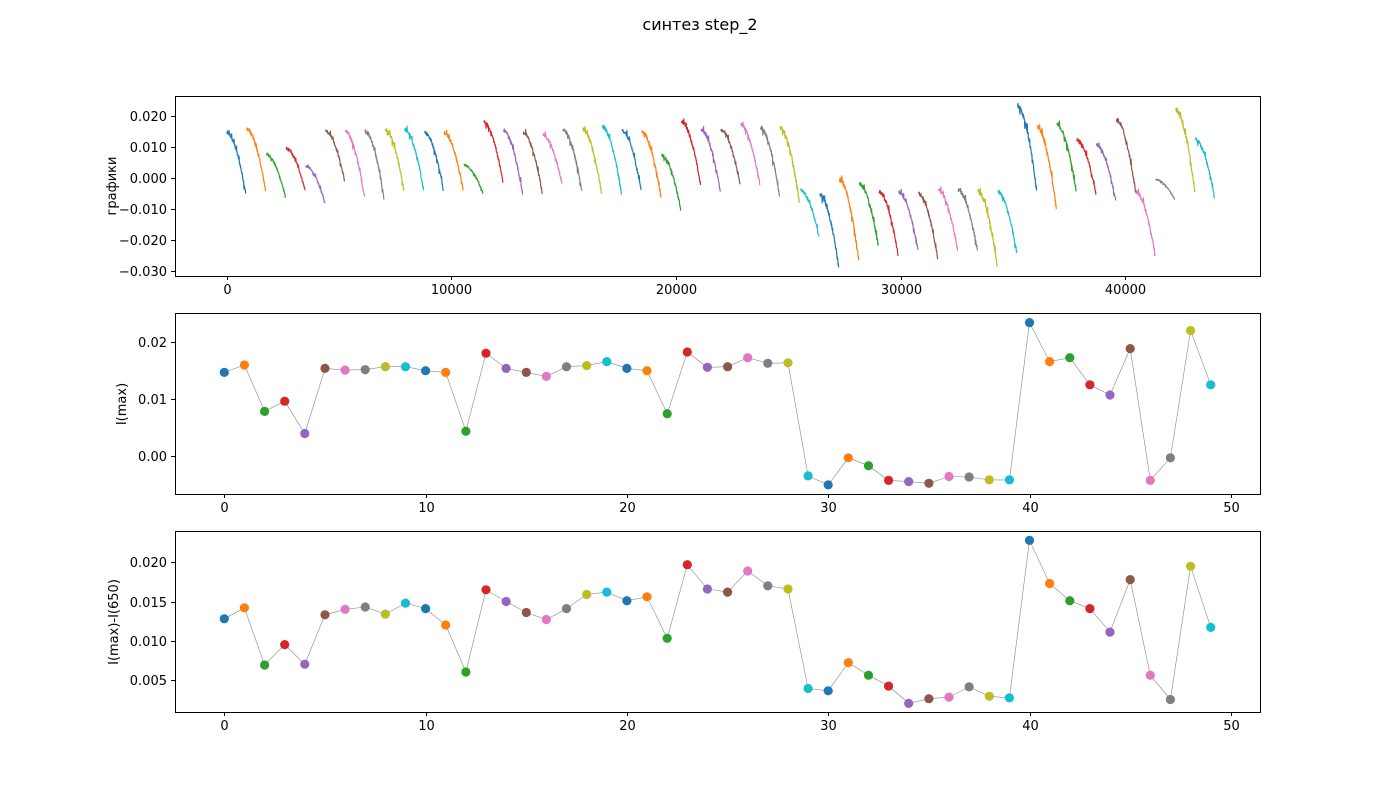 This screenshot has width=1400, height=800. I want to click on figure-title: синтез step_2, so click(699, 25).